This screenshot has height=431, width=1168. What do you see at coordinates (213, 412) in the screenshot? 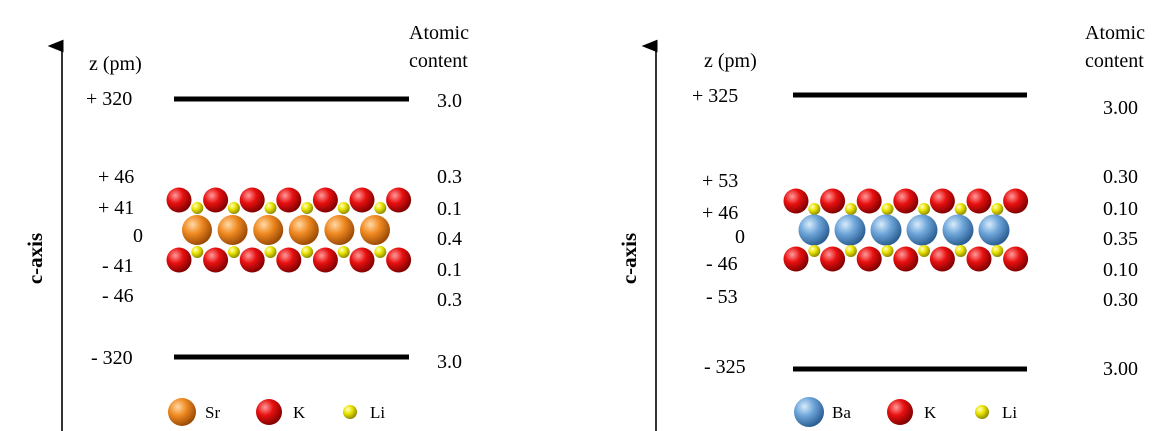
I see `legend-label: Sr` at bounding box center [213, 412].